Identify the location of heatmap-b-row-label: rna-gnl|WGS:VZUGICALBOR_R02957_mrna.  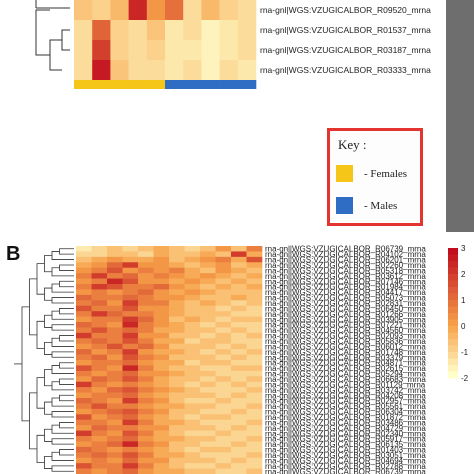
(345, 401).